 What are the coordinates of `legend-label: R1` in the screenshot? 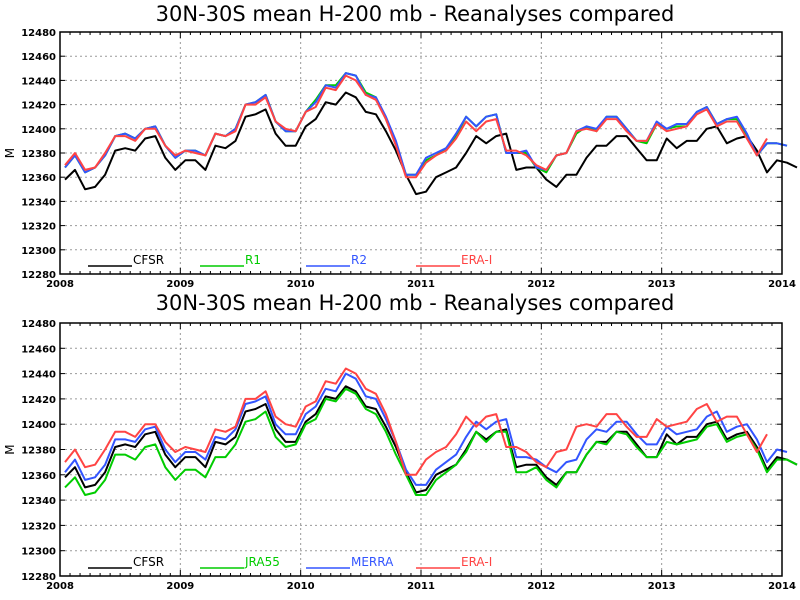 It's located at (253, 260).